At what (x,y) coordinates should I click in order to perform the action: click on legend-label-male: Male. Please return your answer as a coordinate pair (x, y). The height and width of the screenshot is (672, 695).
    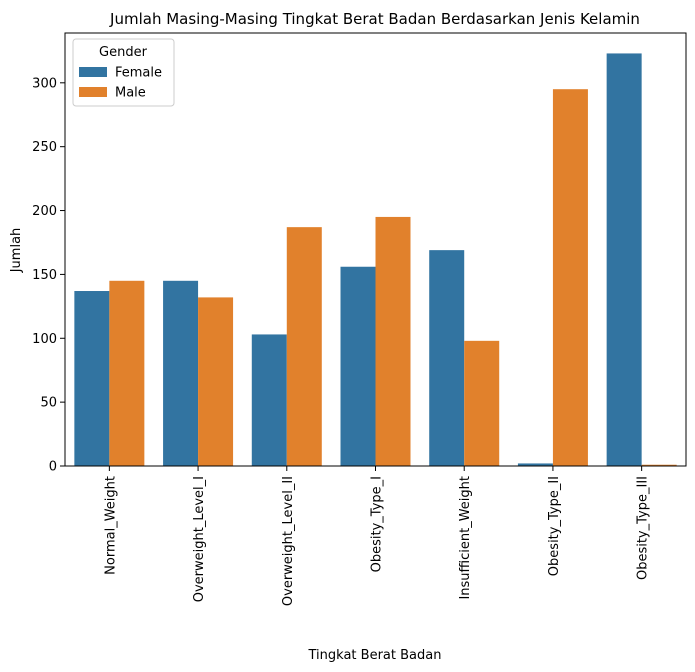
    Looking at the image, I should click on (130, 93).